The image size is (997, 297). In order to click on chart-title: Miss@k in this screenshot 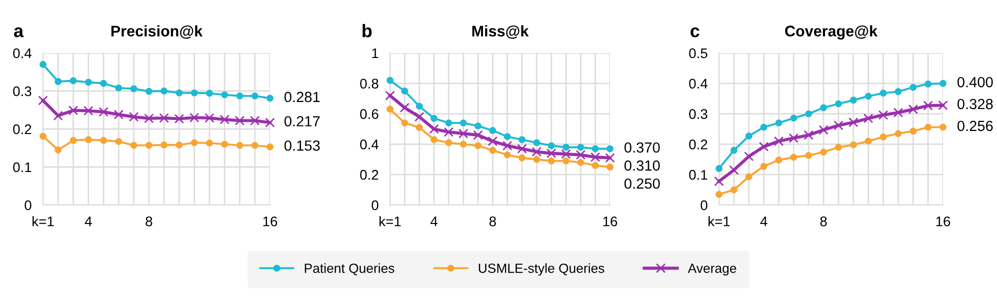, I will do `click(500, 32)`.